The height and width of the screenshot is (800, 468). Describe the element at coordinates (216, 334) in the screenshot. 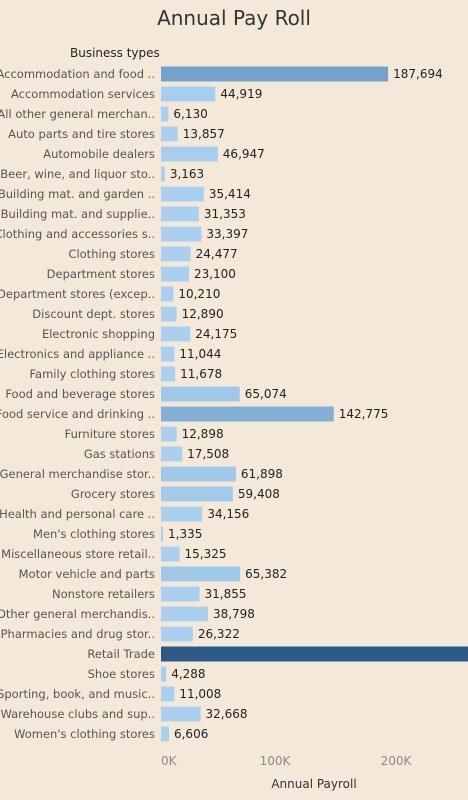

I see `data-label: 24,175` at that location.